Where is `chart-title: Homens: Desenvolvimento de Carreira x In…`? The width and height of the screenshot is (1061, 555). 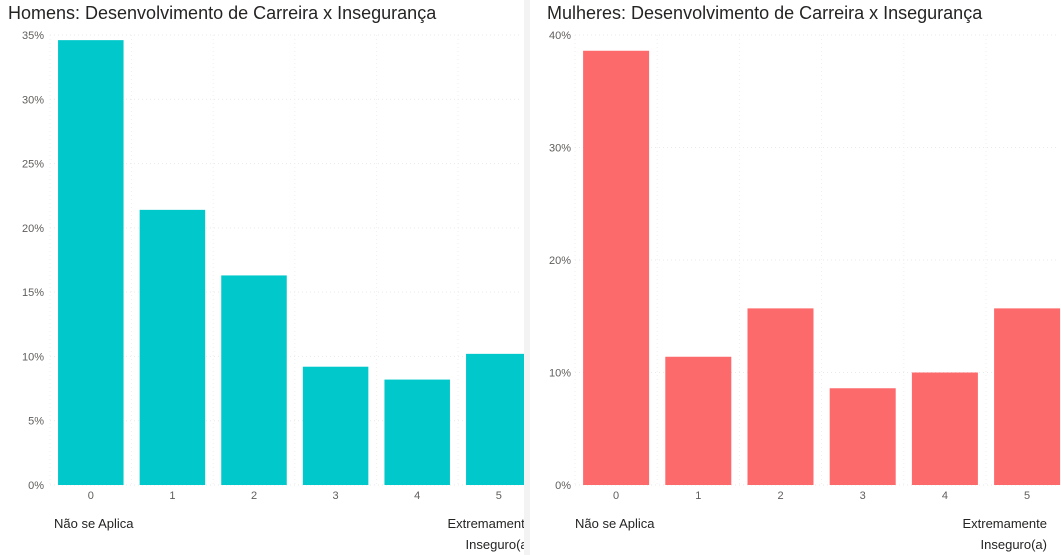 chart-title: Homens: Desenvolvimento de Carreira x In… is located at coordinates (222, 13).